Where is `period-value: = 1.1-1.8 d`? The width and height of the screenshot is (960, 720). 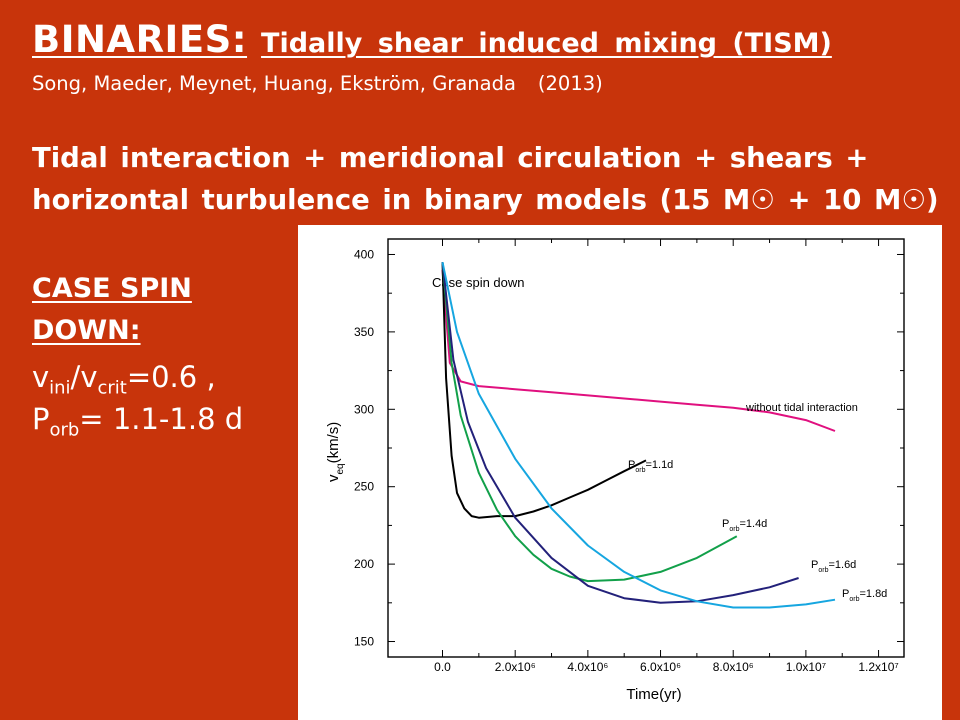
period-value: = 1.1-1.8 d is located at coordinates (161, 419).